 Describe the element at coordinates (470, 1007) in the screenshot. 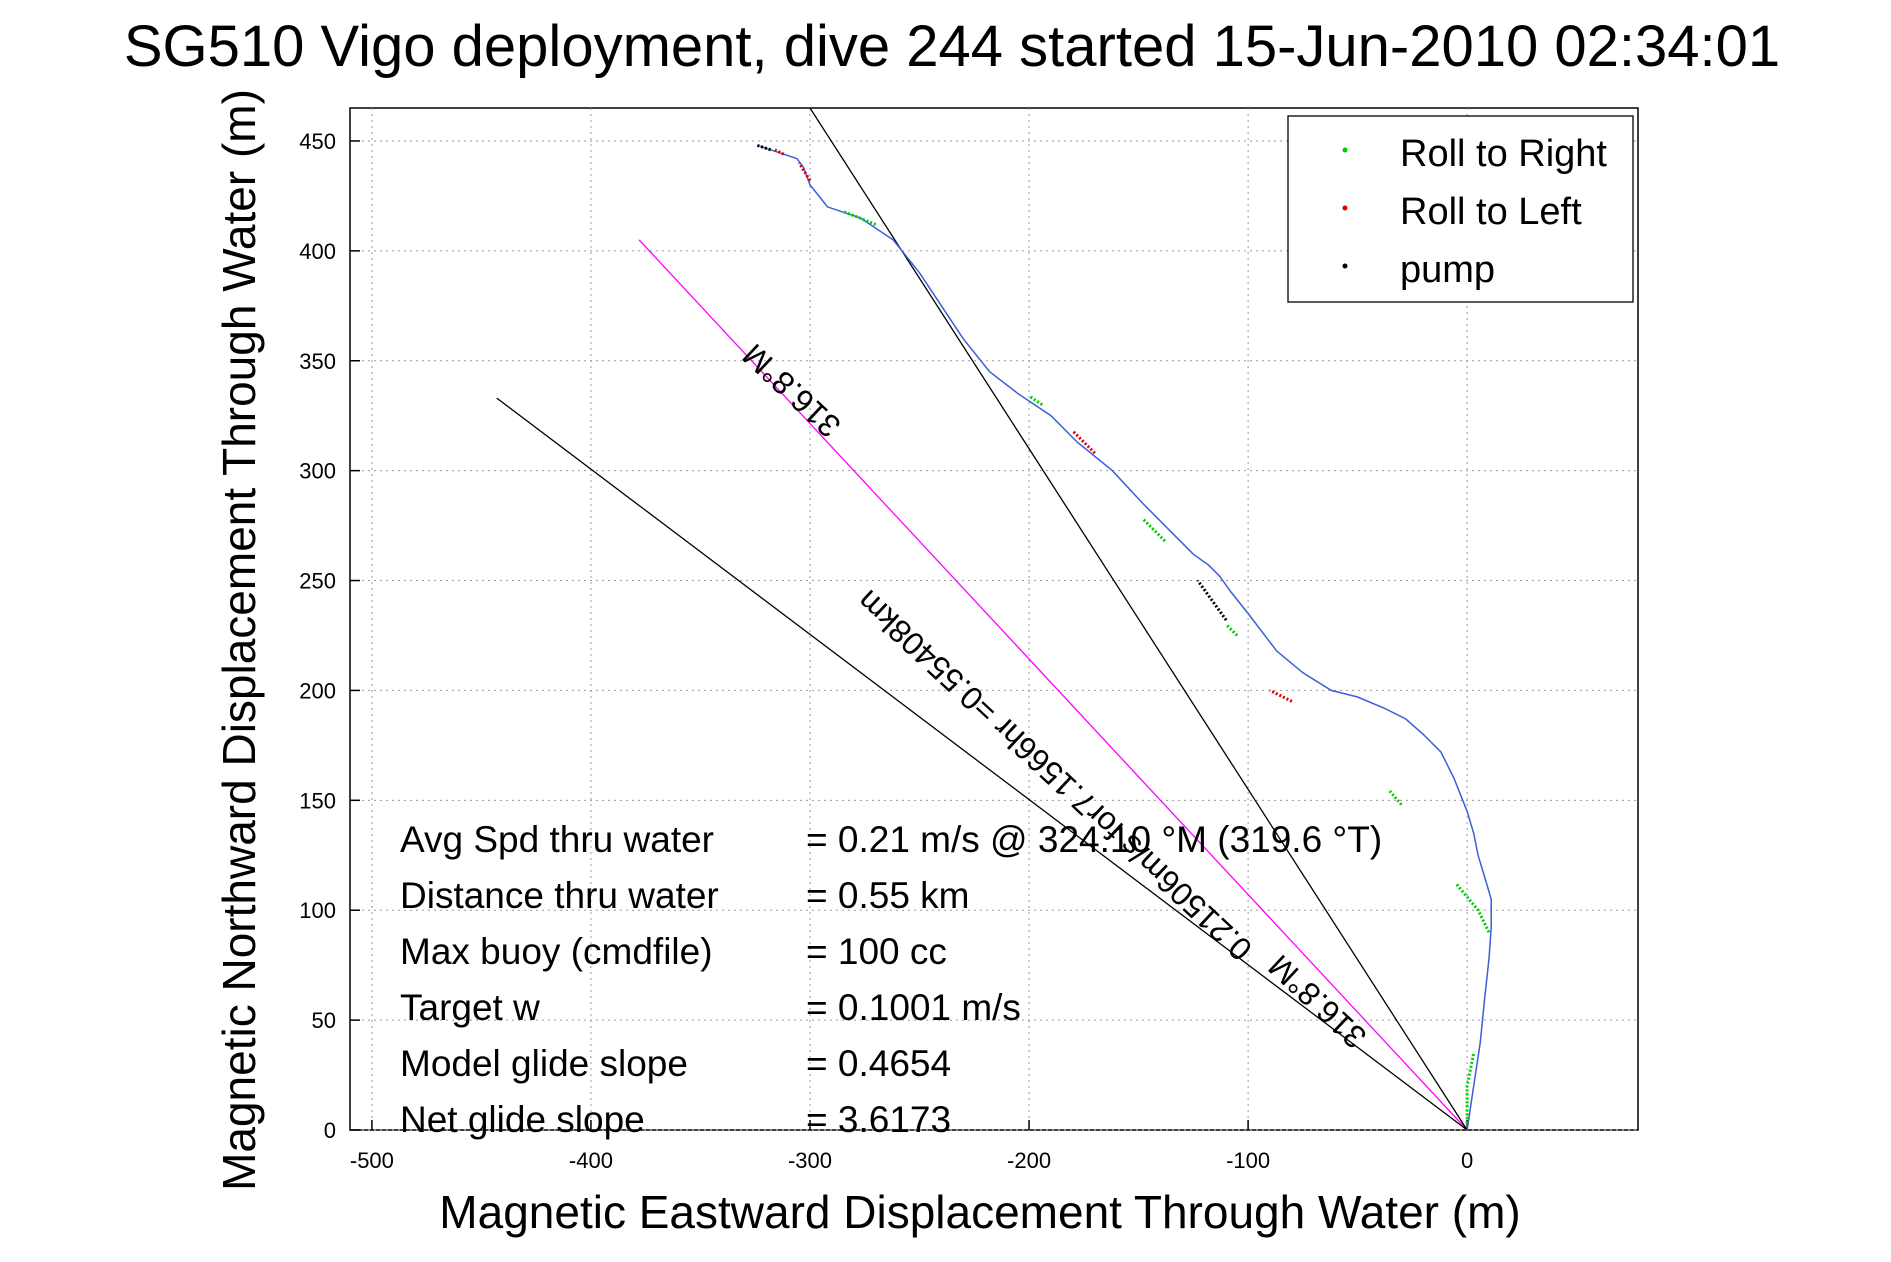

I see `stat-label: Target w` at that location.